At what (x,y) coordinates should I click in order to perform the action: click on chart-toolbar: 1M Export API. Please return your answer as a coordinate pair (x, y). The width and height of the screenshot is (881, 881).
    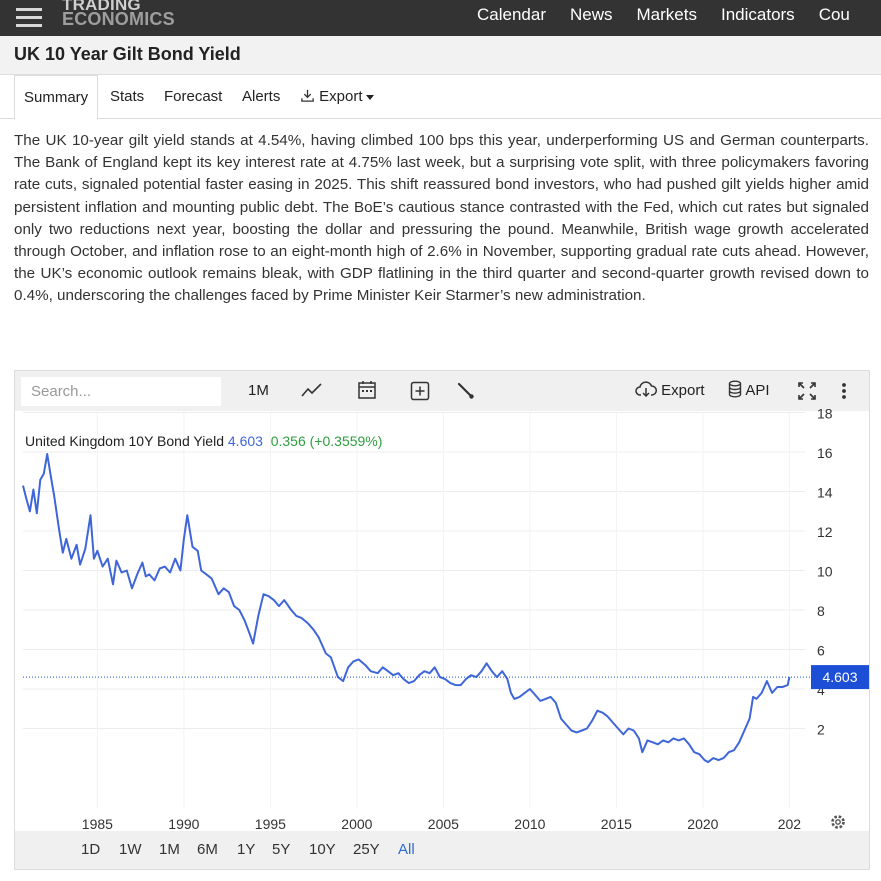
    Looking at the image, I should click on (442, 391).